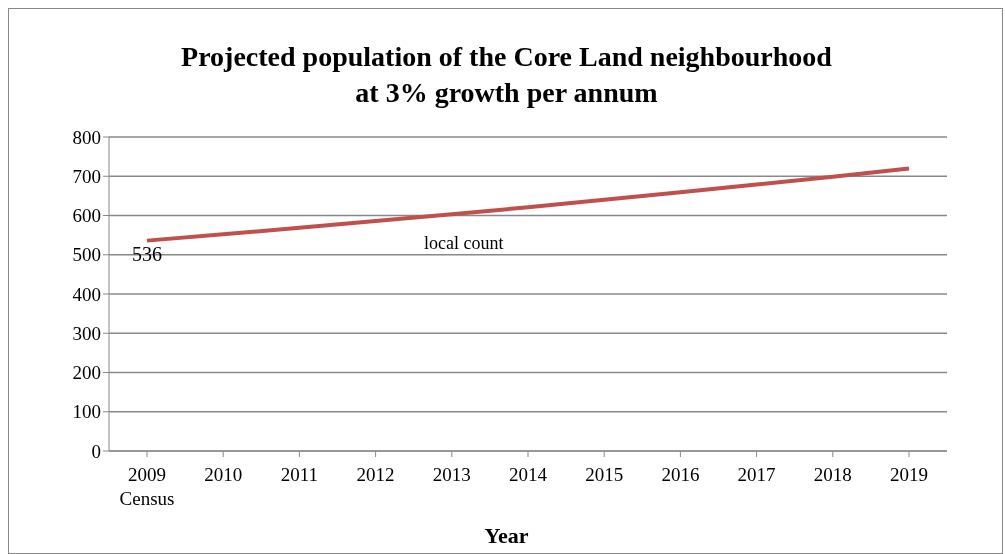 This screenshot has height=554, width=1005. What do you see at coordinates (832, 474) in the screenshot?
I see `x-tick-label: 2018` at bounding box center [832, 474].